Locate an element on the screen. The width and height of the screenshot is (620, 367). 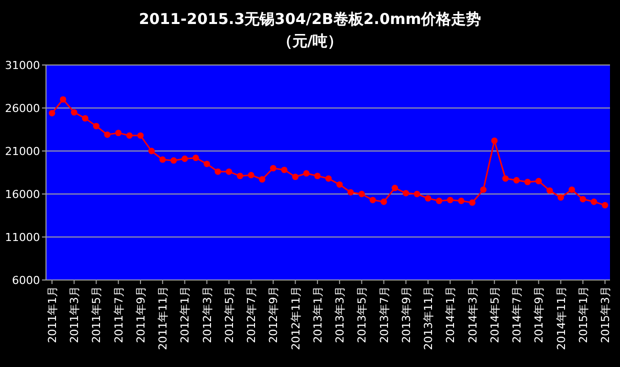
x-tick-label: 2015年3月 is located at coordinates (605, 314).